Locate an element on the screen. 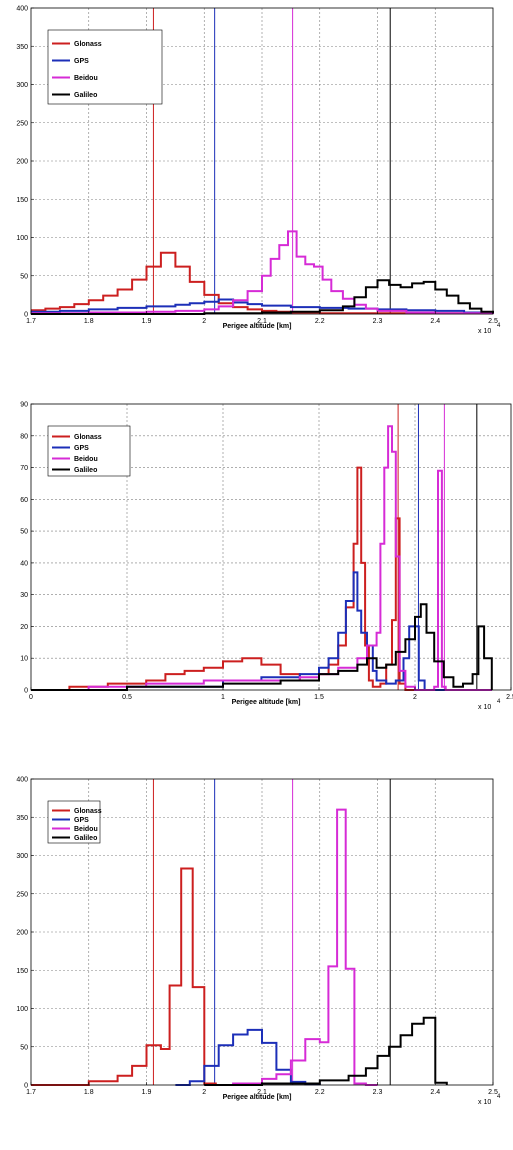 The height and width of the screenshot is (1150, 513). y-tick-label: 20 is located at coordinates (24, 627).